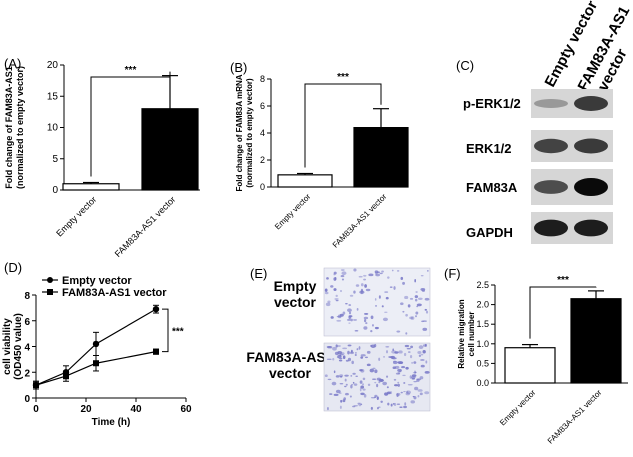 The image size is (633, 457). I want to click on y-tick-label: 4, so click(262, 133).